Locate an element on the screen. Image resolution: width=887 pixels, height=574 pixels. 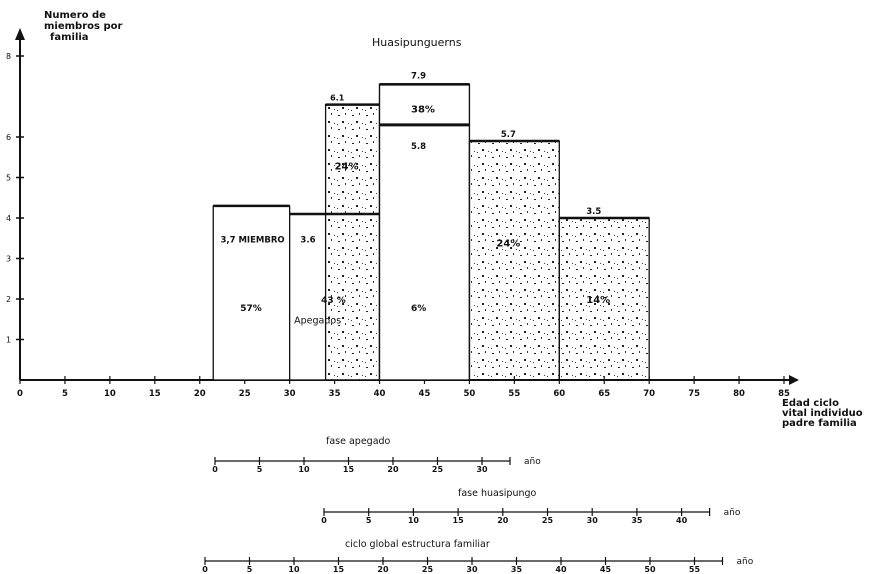
x-axis-title-line: Edad ciclo is located at coordinates (810, 403).